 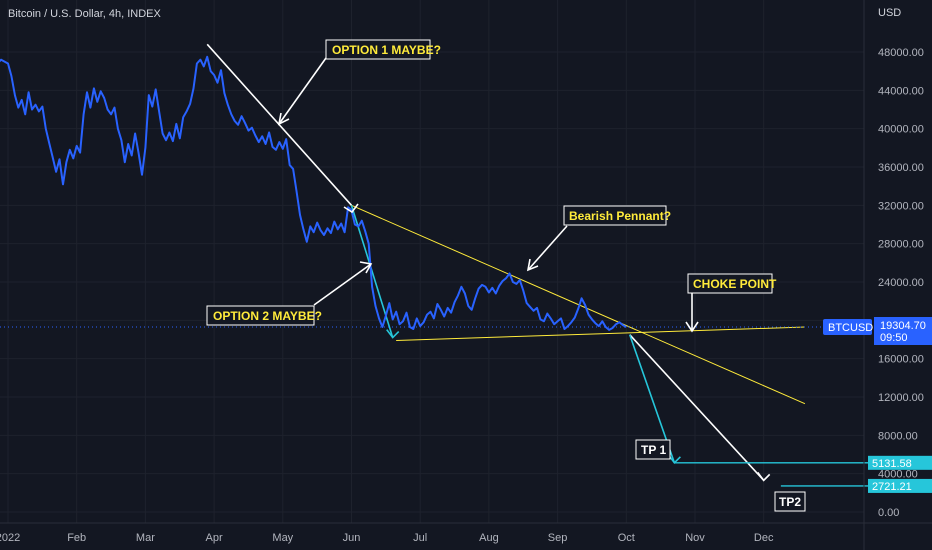 I want to click on y-tick-label: 32000.00, so click(x=901, y=206).